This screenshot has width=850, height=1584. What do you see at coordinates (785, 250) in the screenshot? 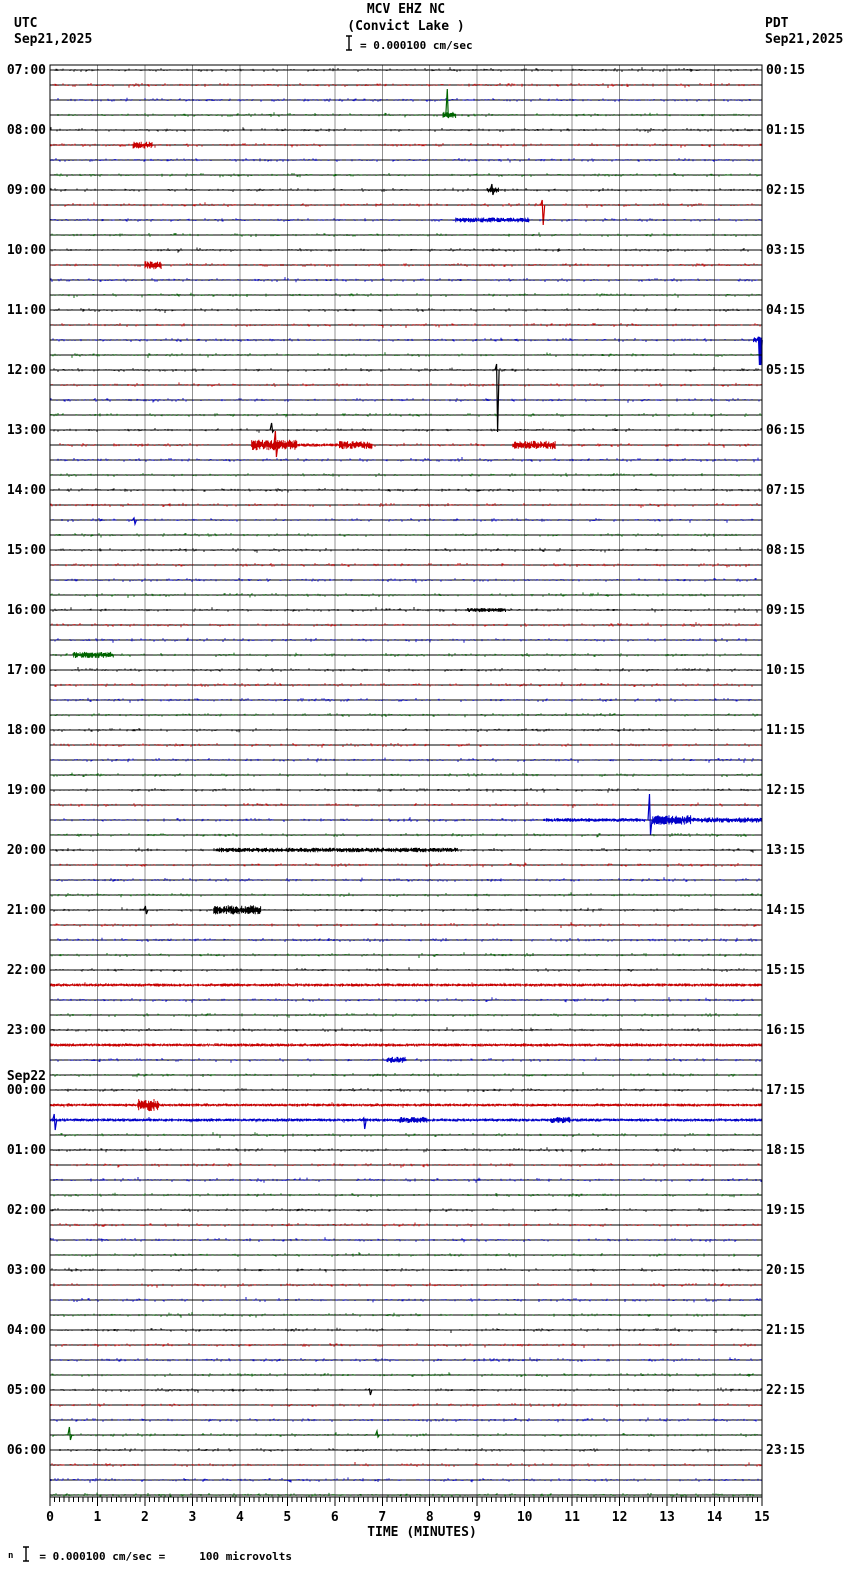
I see `right-hour-label: 03:15` at bounding box center [785, 250].